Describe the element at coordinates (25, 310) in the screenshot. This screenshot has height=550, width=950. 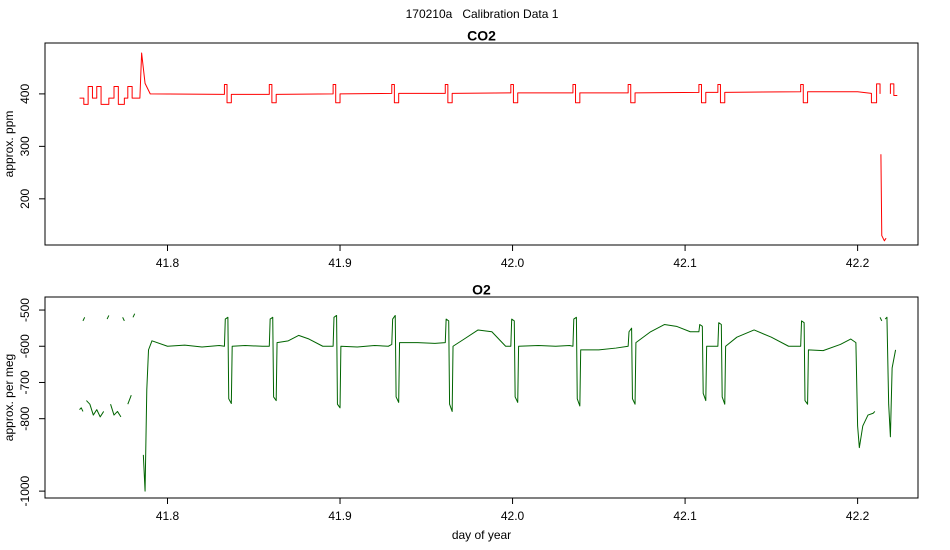
I see `y-tick-label: -500` at that location.